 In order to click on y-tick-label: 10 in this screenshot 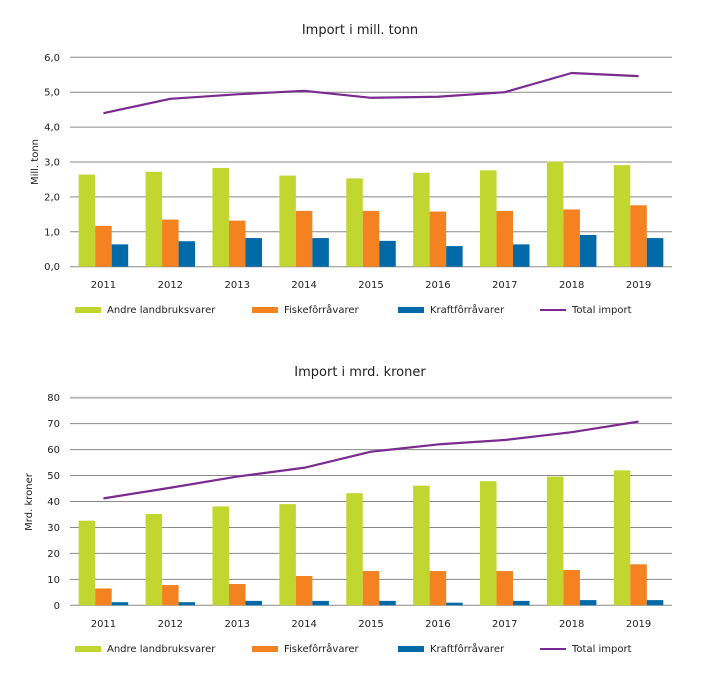, I will do `click(53, 580)`.